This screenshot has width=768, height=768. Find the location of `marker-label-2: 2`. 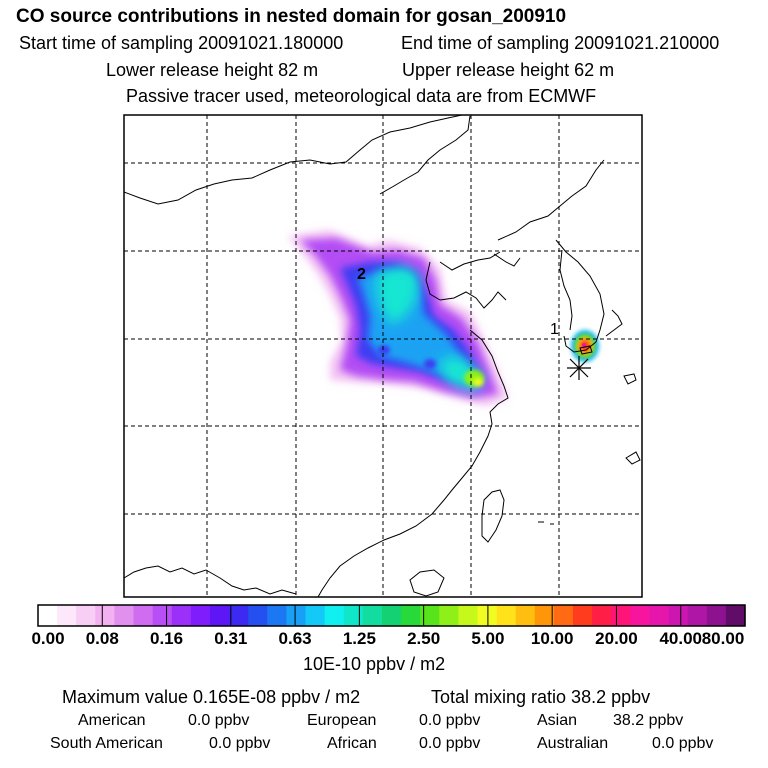

marker-label-2: 2 is located at coordinates (361, 274).